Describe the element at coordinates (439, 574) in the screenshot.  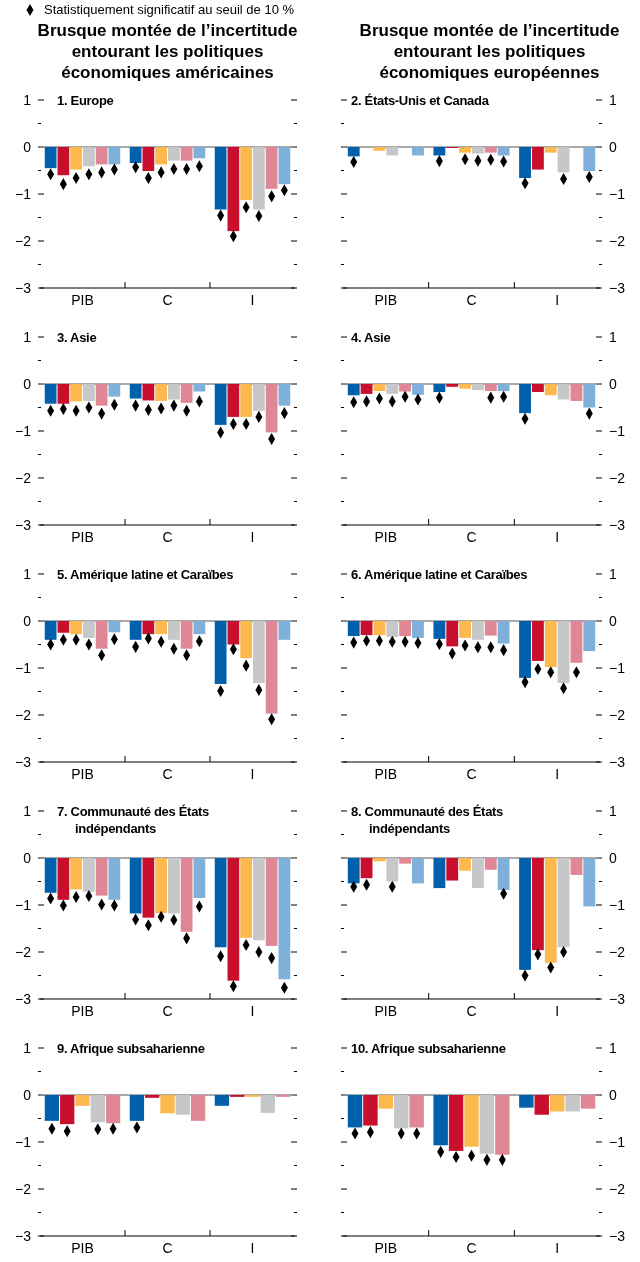
I see `chart-subtitle: 6. Amérique latine et Caraïbes` at that location.